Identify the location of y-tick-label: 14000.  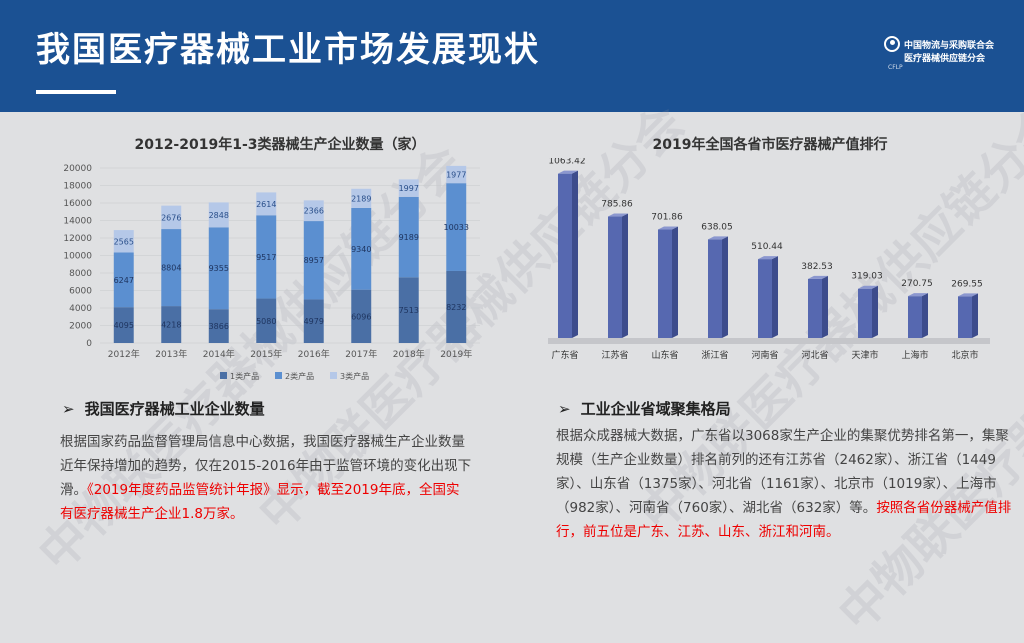
(77, 222).